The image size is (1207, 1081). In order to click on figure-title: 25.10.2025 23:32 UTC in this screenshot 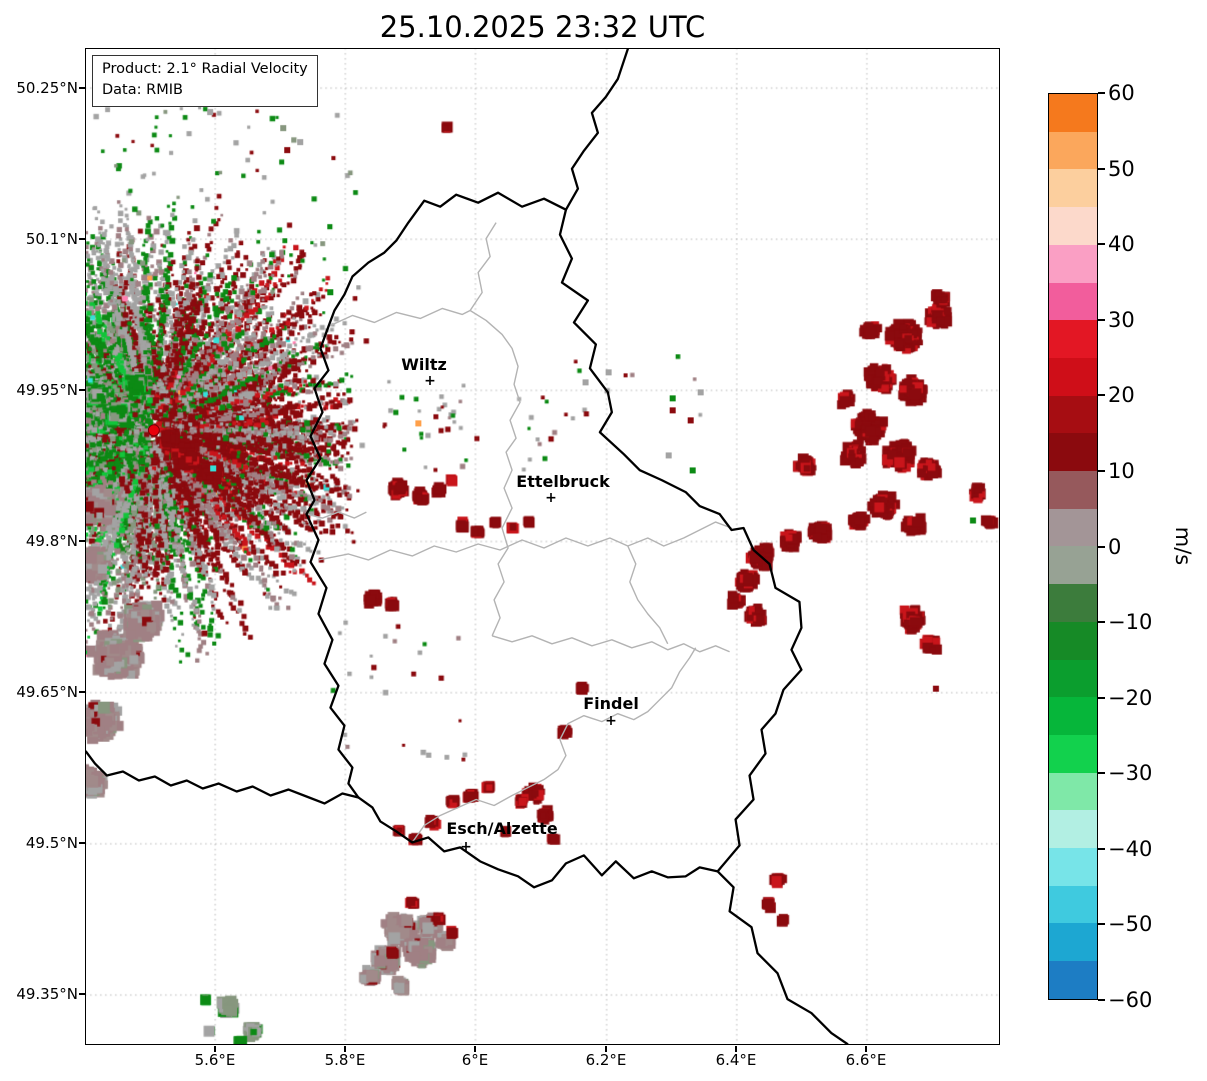, I will do `click(542, 27)`.